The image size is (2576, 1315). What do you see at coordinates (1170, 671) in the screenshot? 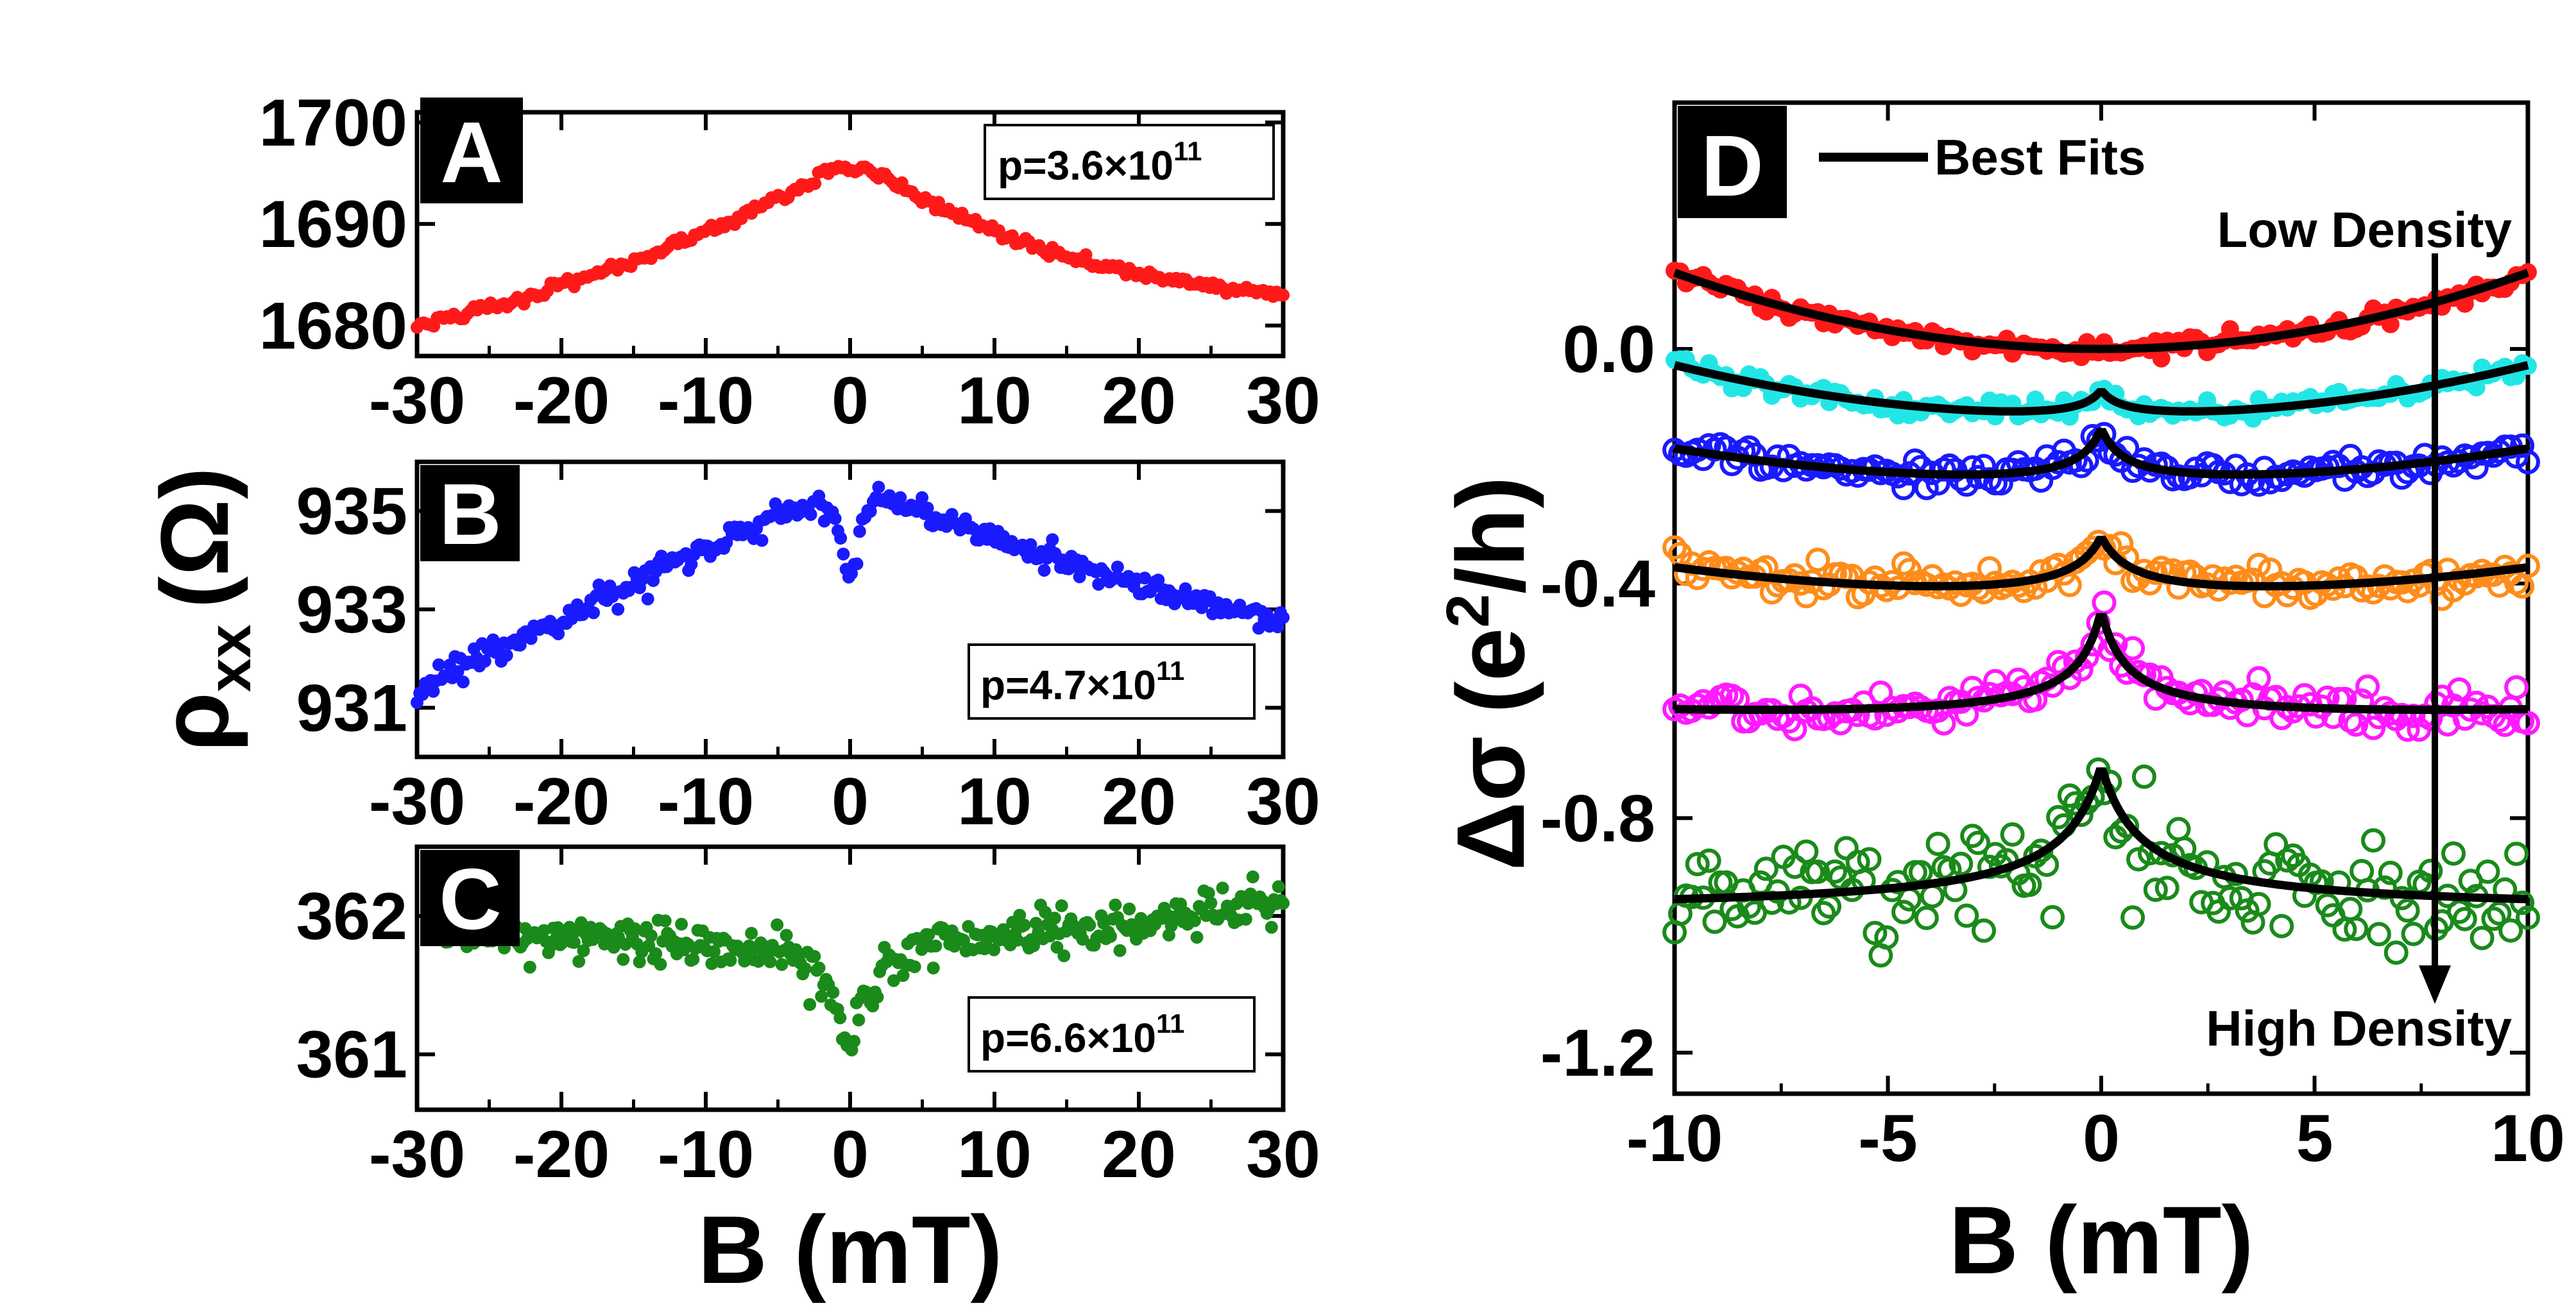
I see `panel-b-annotation-exp: 11` at bounding box center [1170, 671].